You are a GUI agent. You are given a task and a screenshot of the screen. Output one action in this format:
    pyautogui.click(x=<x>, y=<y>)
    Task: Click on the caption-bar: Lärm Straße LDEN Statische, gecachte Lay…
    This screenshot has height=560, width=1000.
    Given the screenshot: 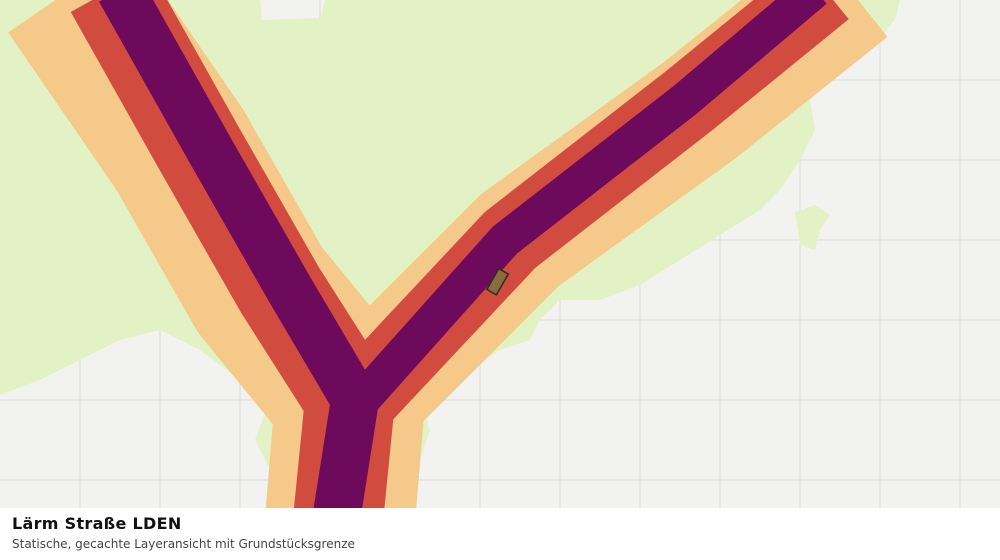 What is the action you would take?
    pyautogui.click(x=500, y=534)
    